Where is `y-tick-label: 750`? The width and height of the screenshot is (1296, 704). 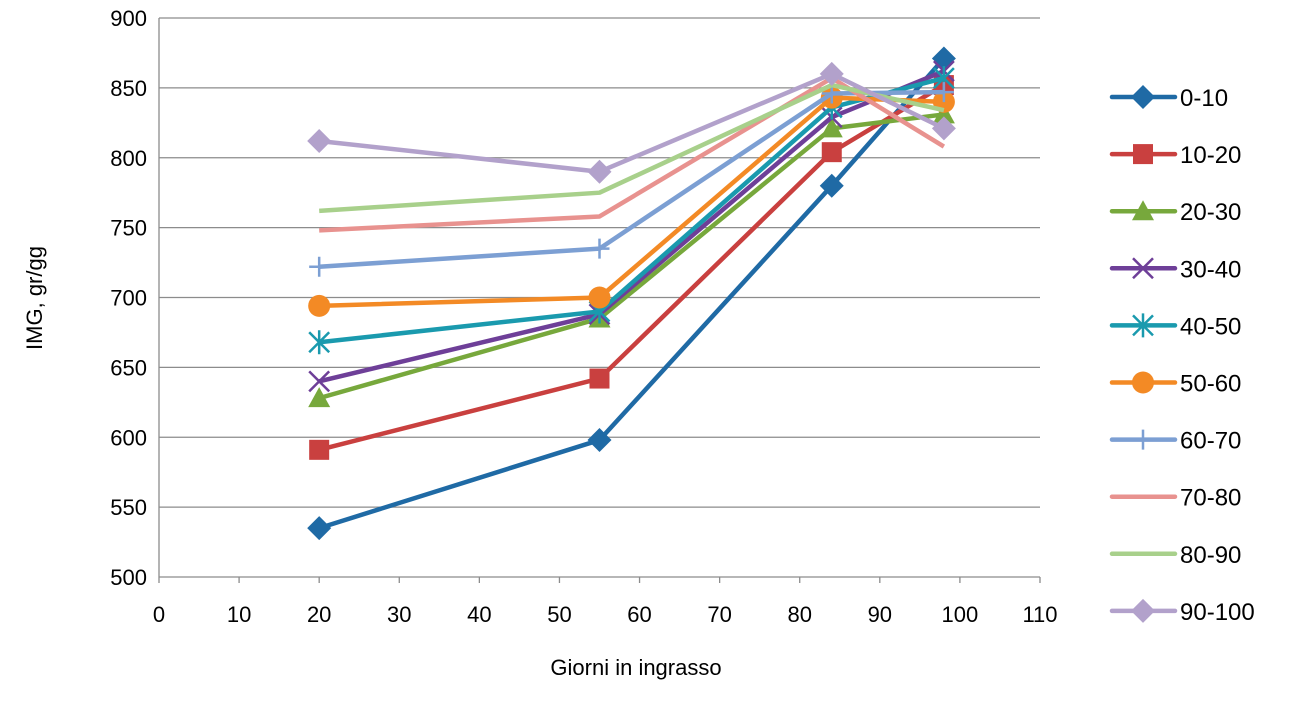
y-tick-label: 750 is located at coordinates (128, 228).